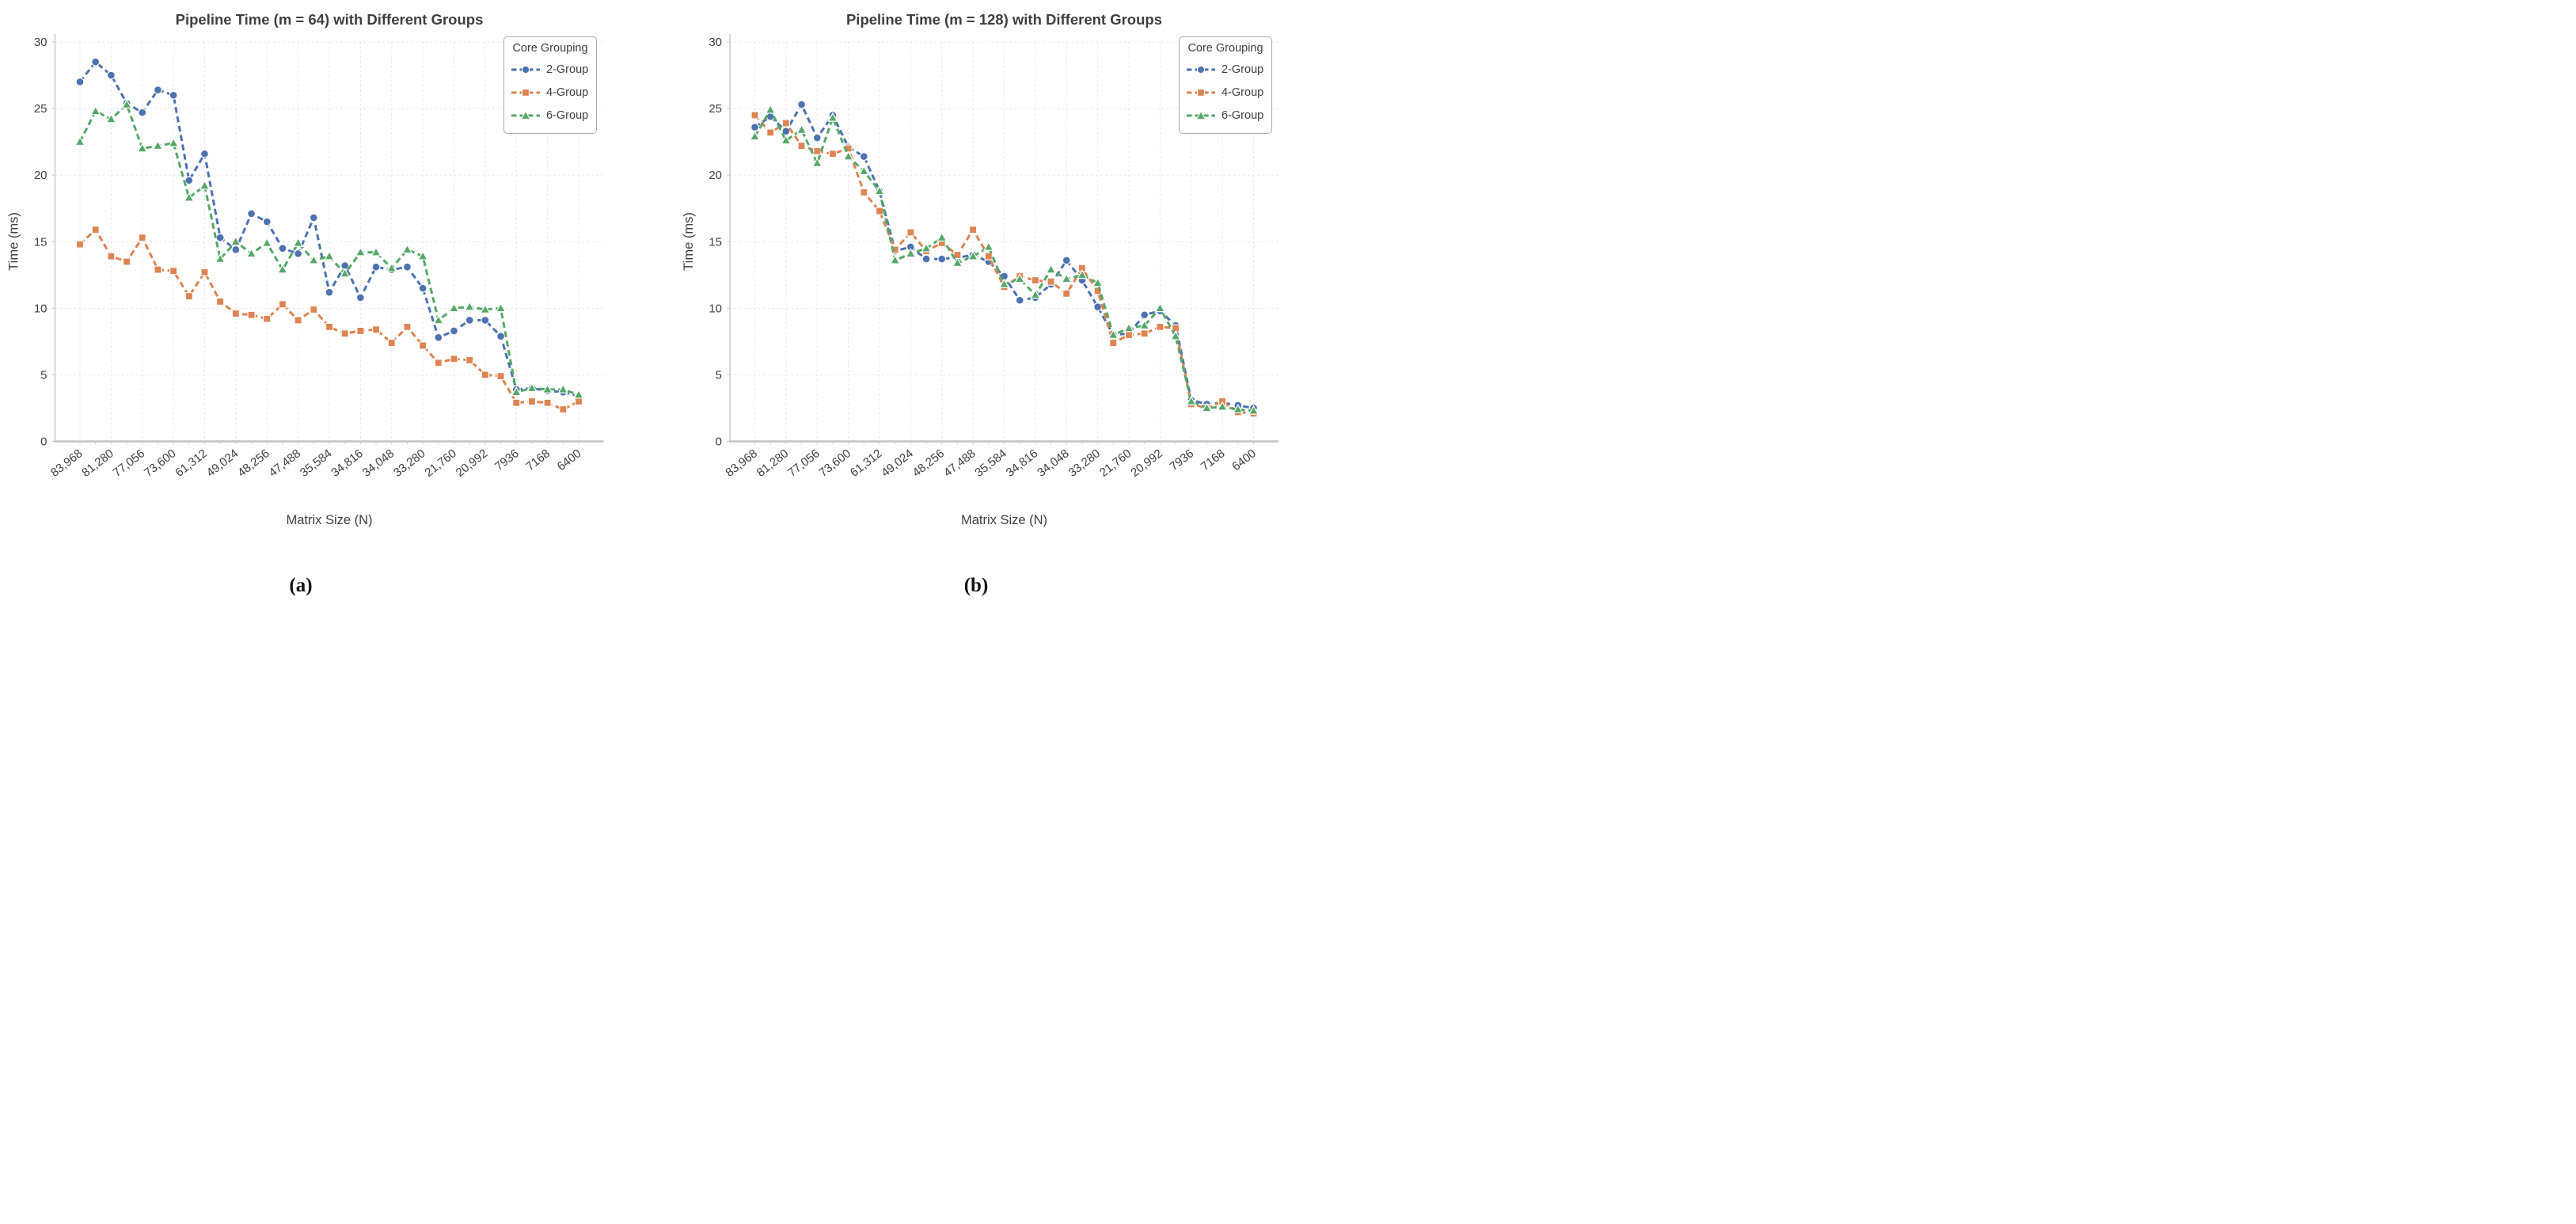 This screenshot has height=1224, width=2576. What do you see at coordinates (1146, 463) in the screenshot?
I see `x-tick-label: 20,992` at bounding box center [1146, 463].